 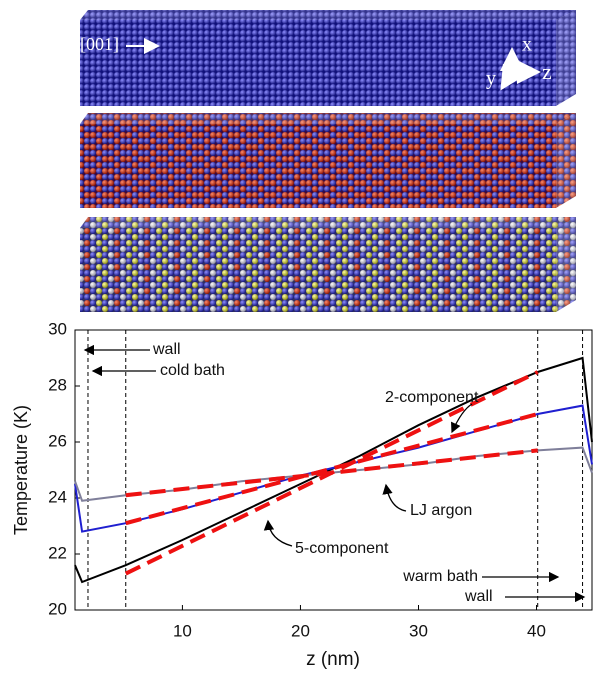 What do you see at coordinates (192, 370) in the screenshot?
I see `annotation: cold bath` at bounding box center [192, 370].